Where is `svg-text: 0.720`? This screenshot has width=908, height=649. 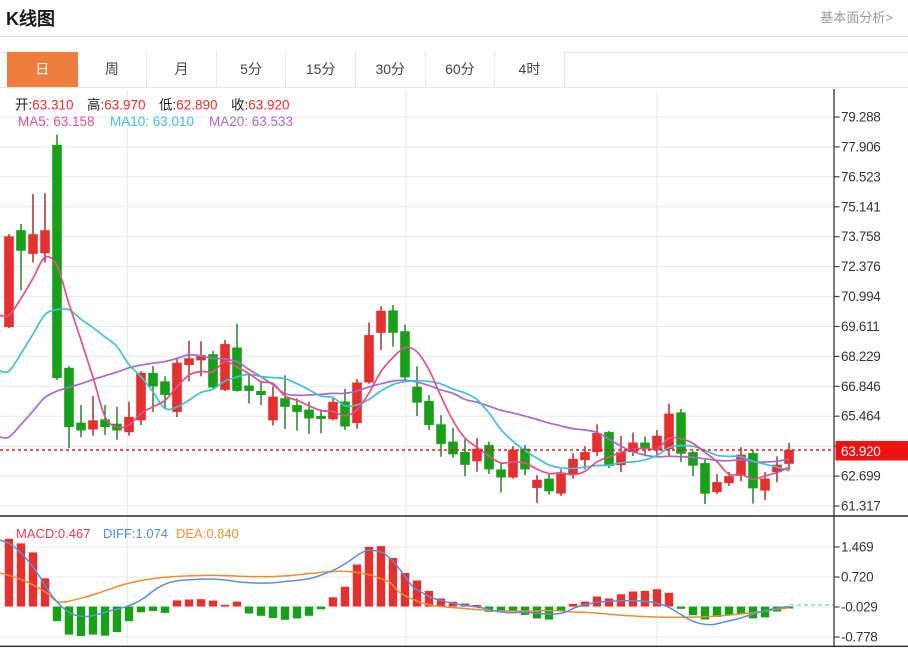 svg-text: 0.720 is located at coordinates (857, 577).